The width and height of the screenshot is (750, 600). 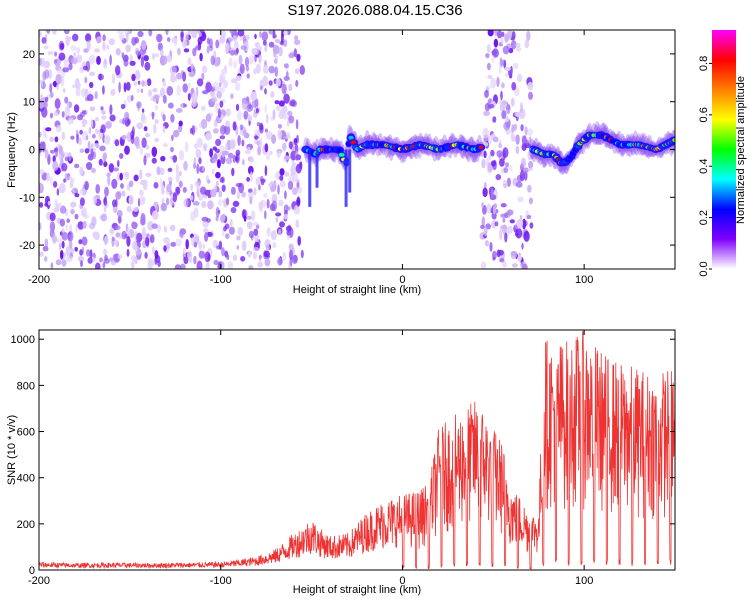 I want to click on chart-title: S197.2026.088.04.15.C36, so click(x=375, y=10).